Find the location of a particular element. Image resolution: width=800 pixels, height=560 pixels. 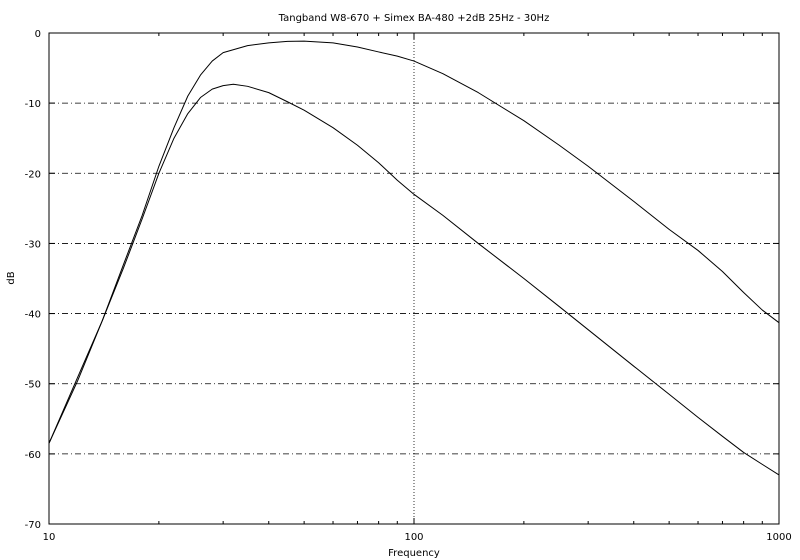

y-axis-label: dB is located at coordinates (11, 277).